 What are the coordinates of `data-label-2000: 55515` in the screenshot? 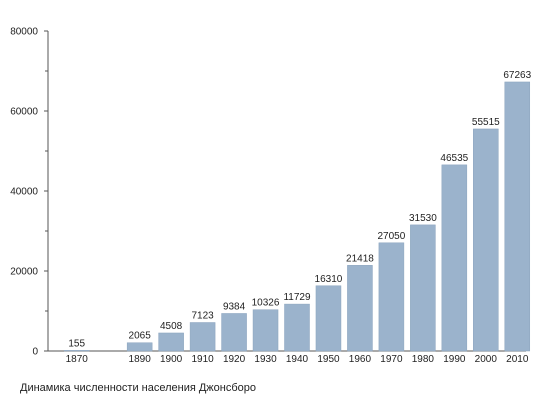 It's located at (486, 122).